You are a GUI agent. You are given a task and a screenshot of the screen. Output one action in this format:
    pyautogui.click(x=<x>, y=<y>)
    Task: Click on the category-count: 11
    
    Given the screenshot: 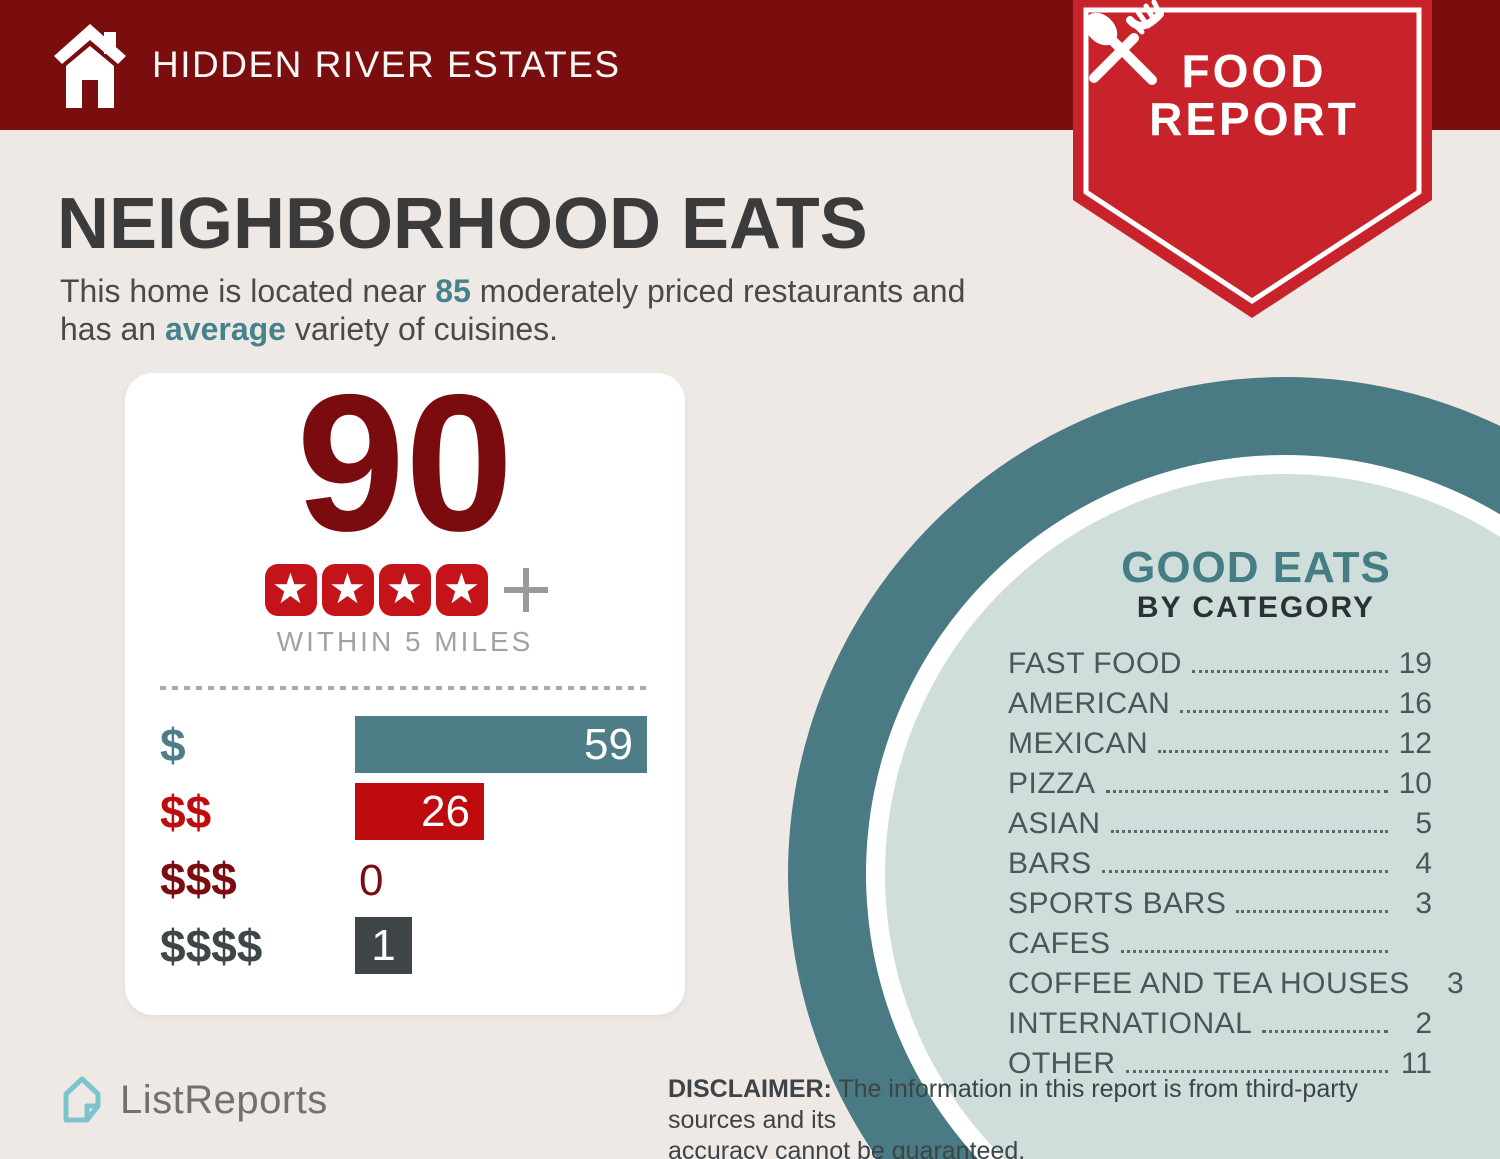 What is the action you would take?
    pyautogui.click(x=1416, y=1063)
    